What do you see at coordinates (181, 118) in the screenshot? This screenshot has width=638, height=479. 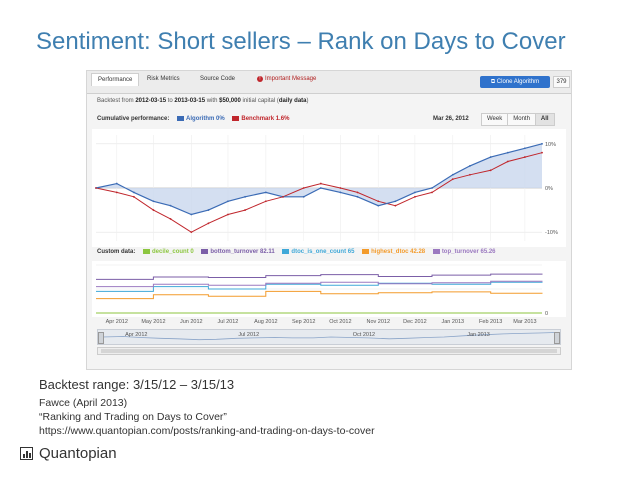 I see `algorithm-swatch` at bounding box center [181, 118].